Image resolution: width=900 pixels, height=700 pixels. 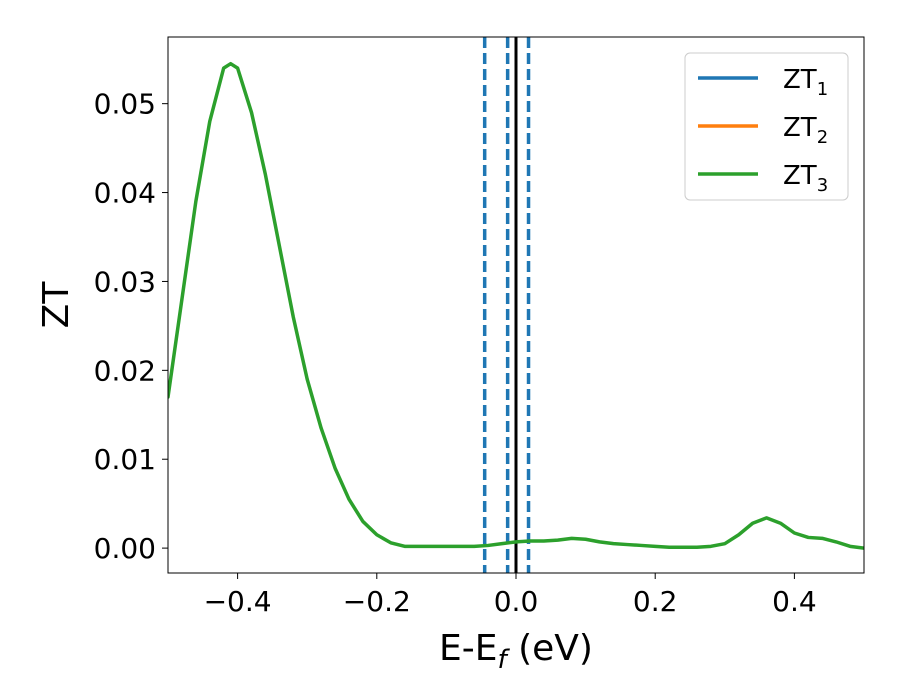 I want to click on x-axis: −0.4 −0.2 0.0 0.2 0.4, so click(x=510, y=595).